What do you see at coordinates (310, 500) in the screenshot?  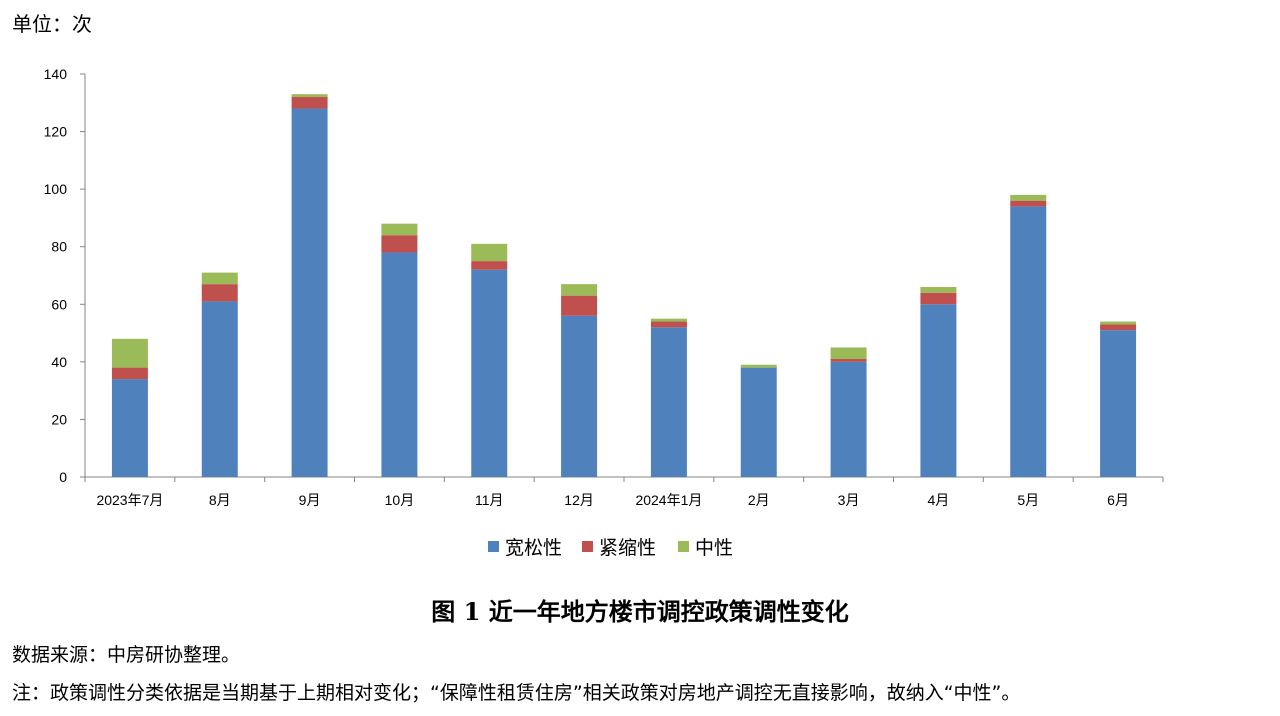 I see `x-tick-label: 9月` at bounding box center [310, 500].